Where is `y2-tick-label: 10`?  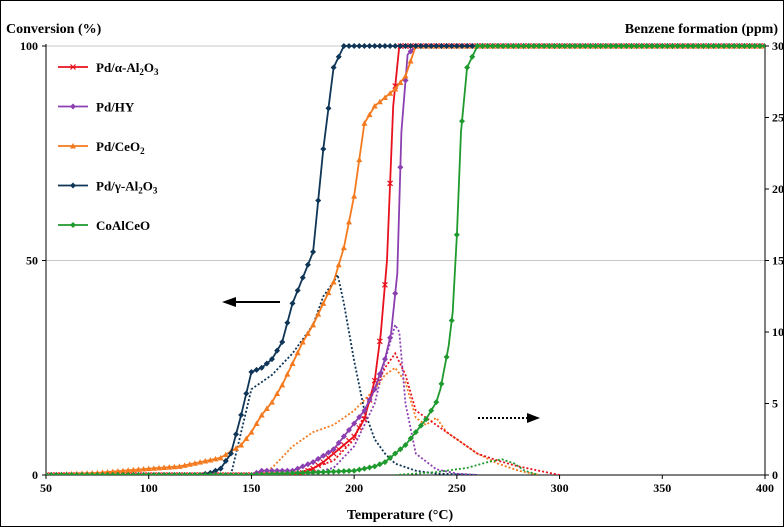
y2-tick-label: 10 is located at coordinates (778, 332).